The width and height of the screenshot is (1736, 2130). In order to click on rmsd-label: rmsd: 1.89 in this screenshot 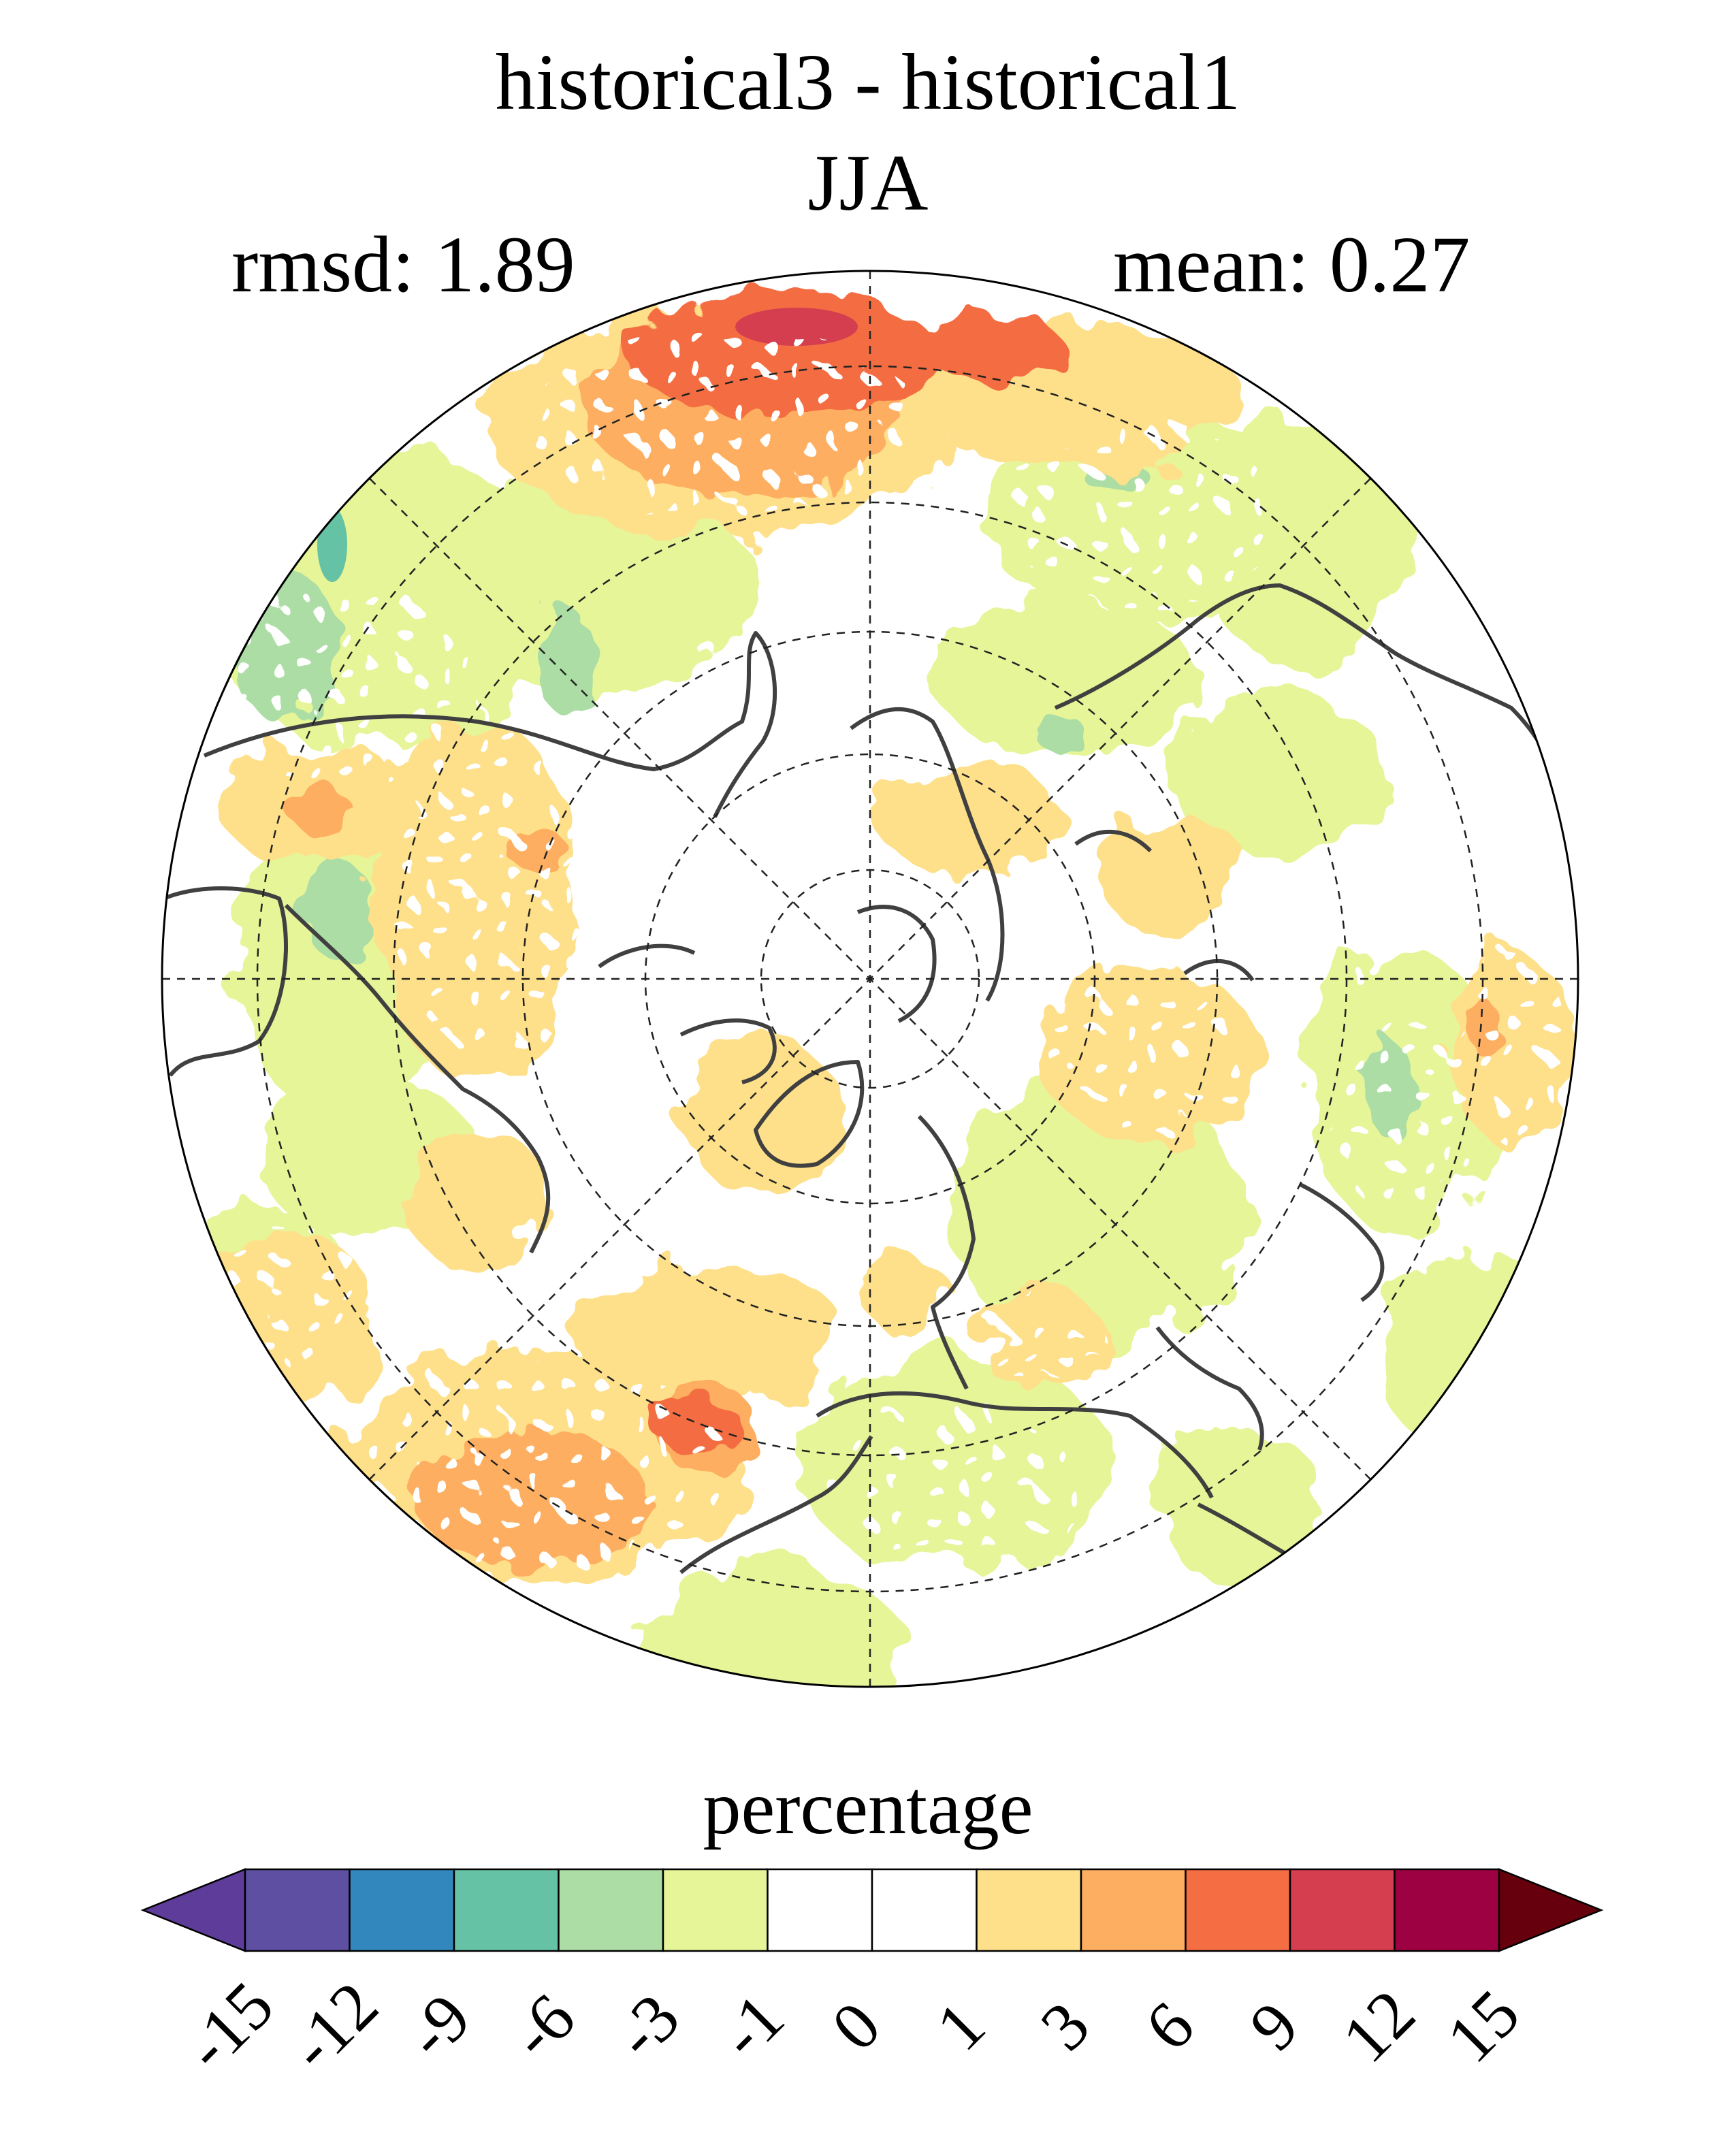, I will do `click(403, 264)`.